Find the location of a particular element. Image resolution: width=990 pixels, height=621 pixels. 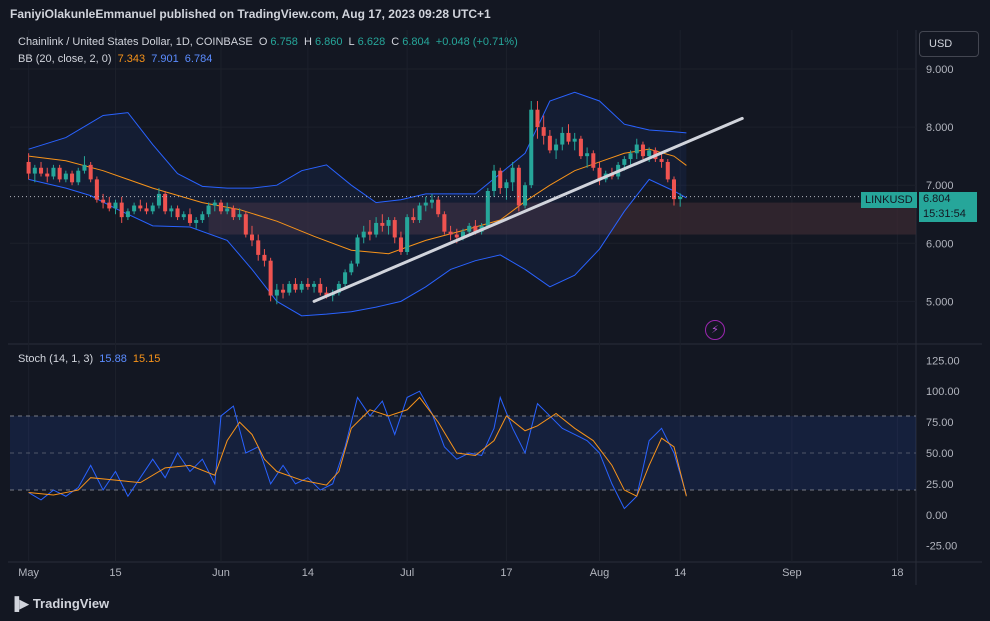

bb-lower-line is located at coordinates (357, 247).